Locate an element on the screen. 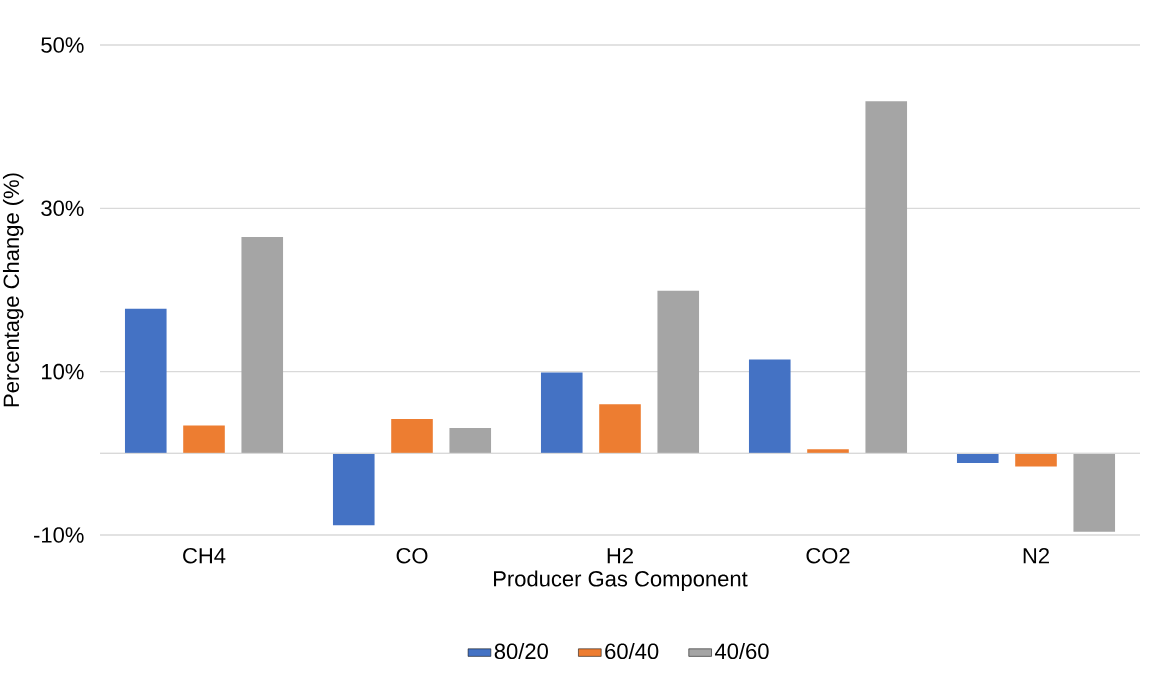 The width and height of the screenshot is (1156, 673). x-tick-label: N2 is located at coordinates (1036, 555).